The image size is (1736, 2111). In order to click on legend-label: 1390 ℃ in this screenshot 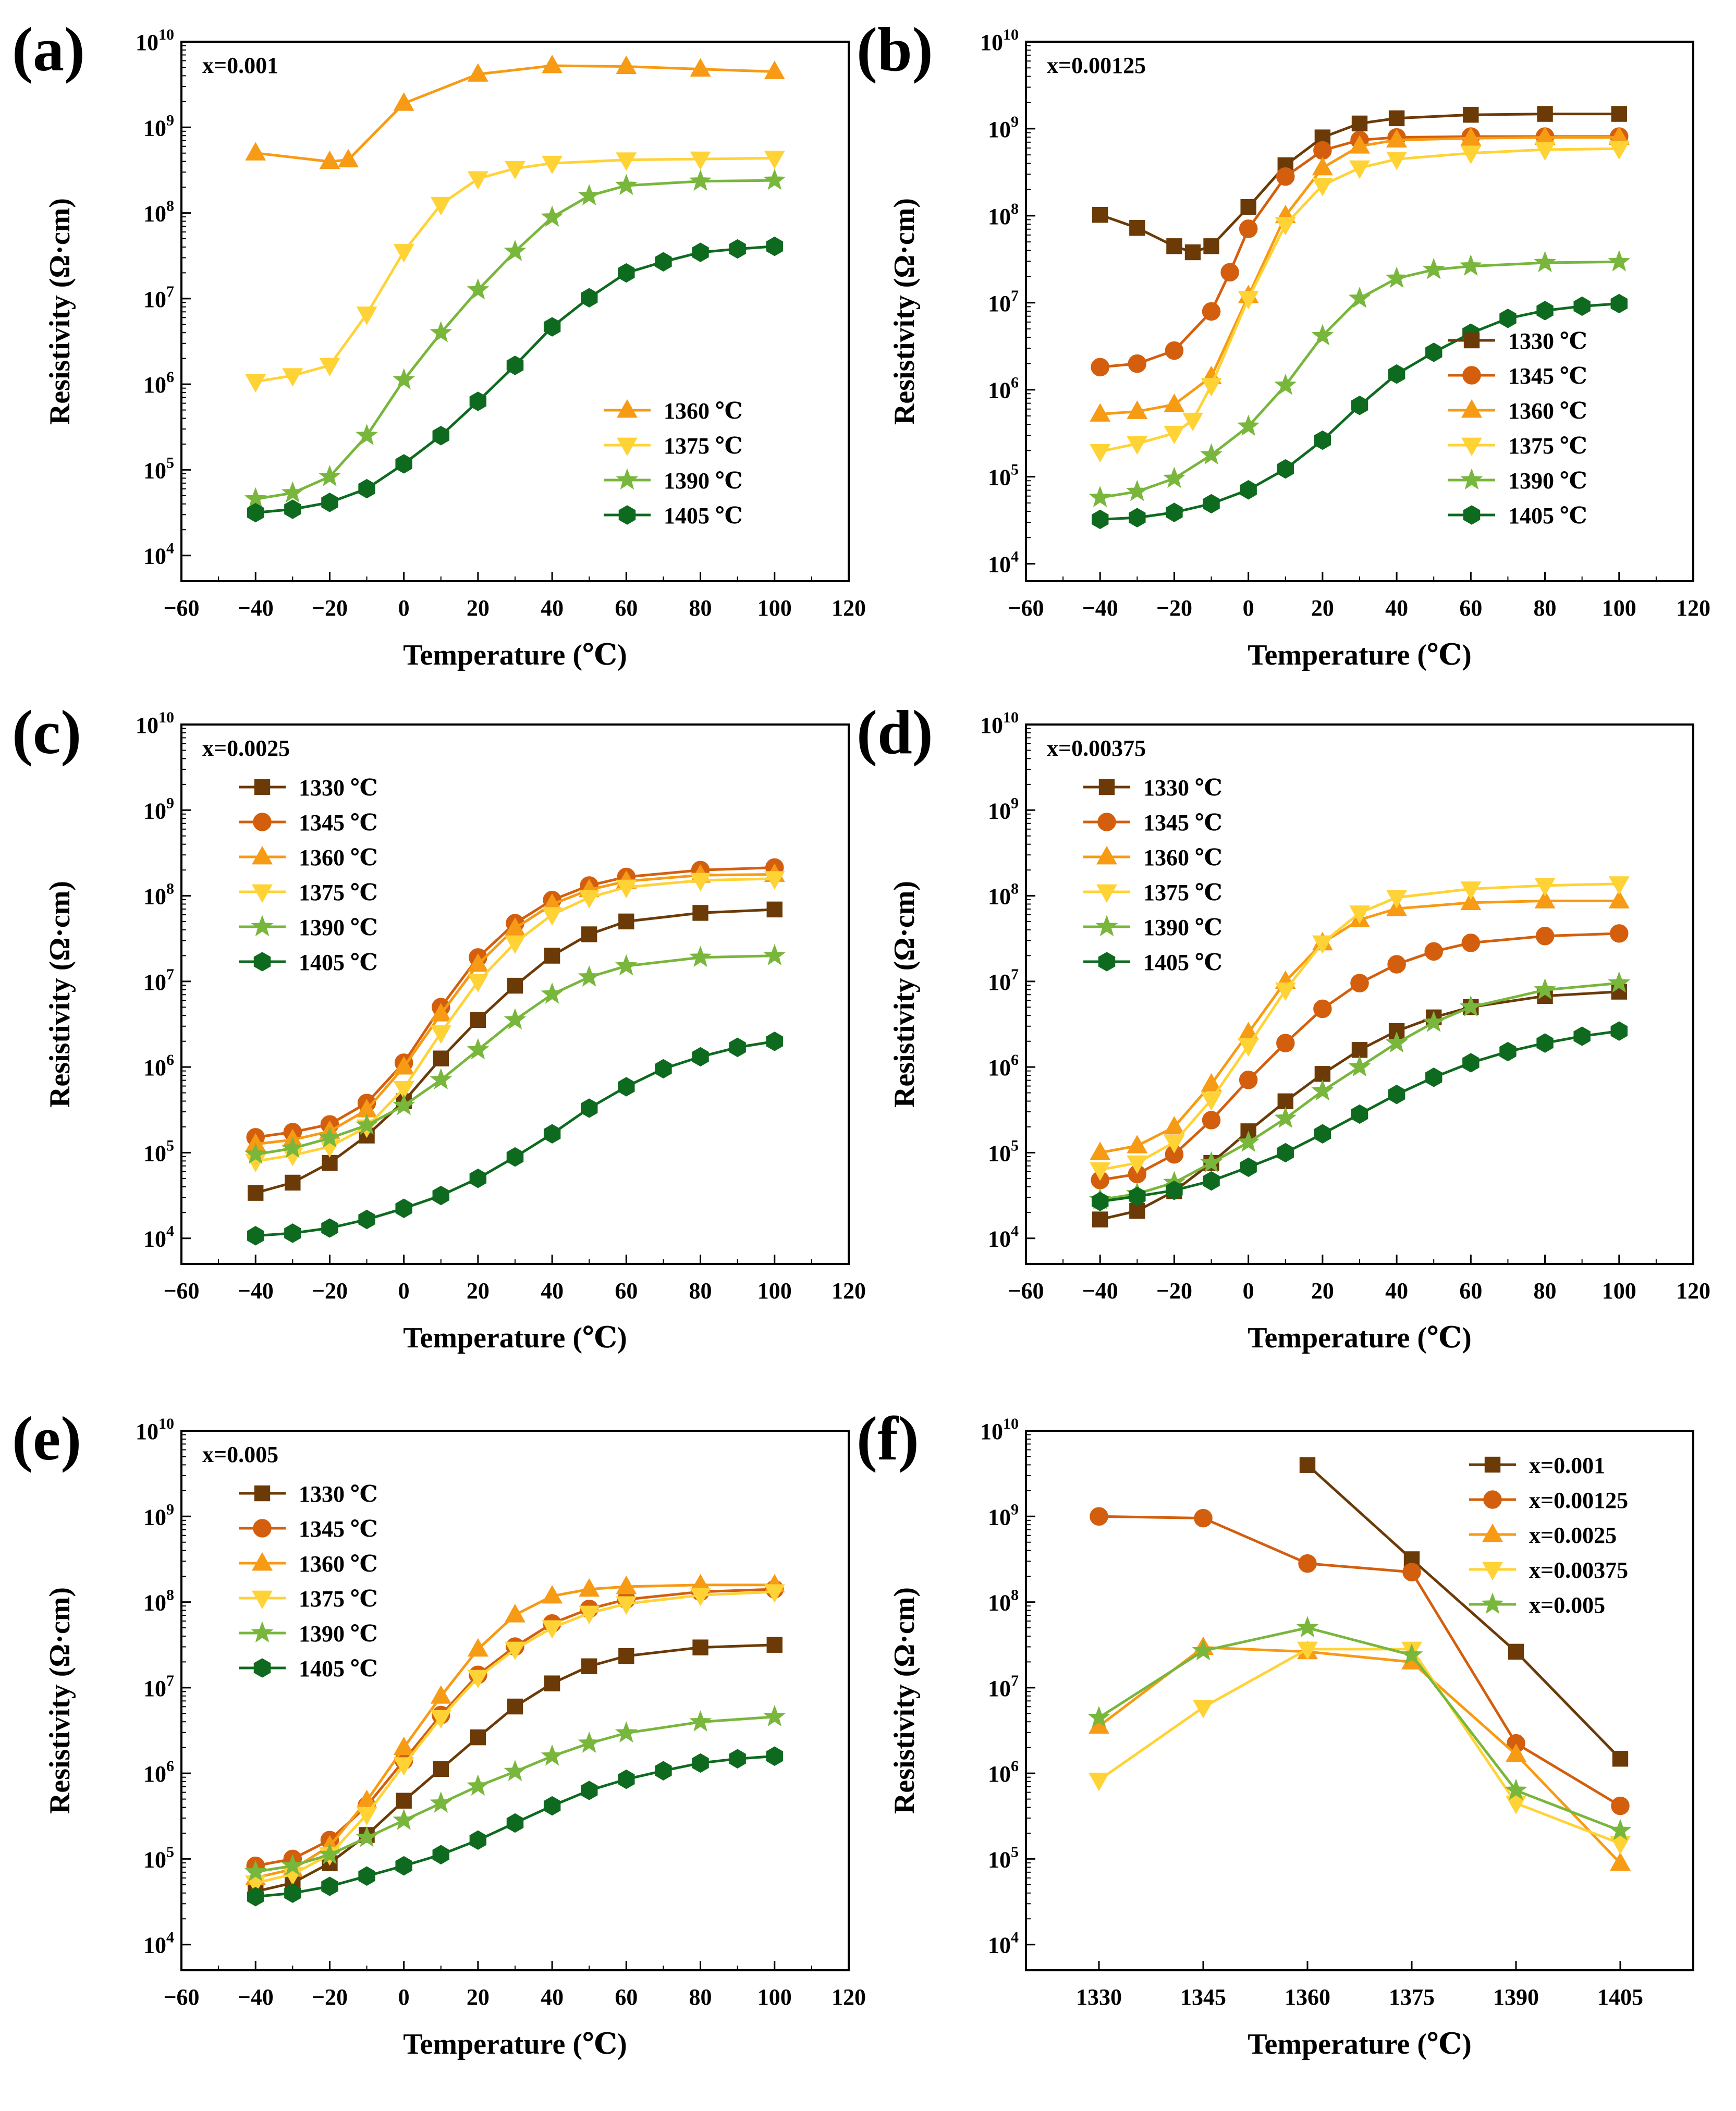, I will do `click(1183, 927)`.